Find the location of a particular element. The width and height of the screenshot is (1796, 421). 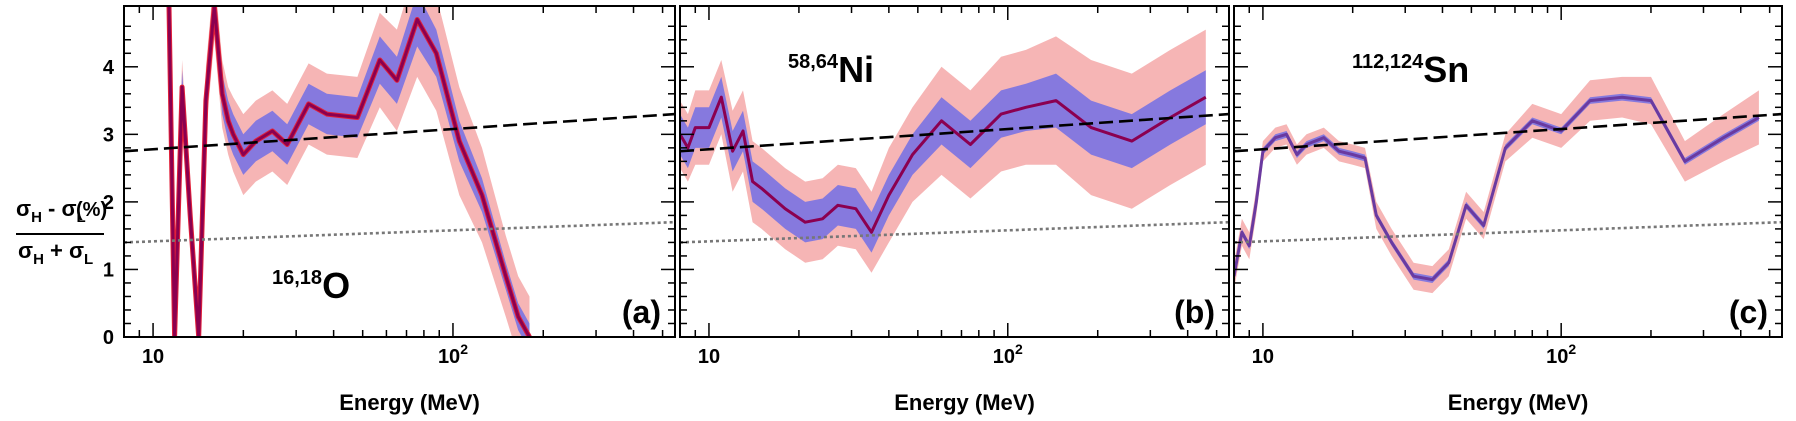

y-label-sub-h-2: H is located at coordinates (38, 259).